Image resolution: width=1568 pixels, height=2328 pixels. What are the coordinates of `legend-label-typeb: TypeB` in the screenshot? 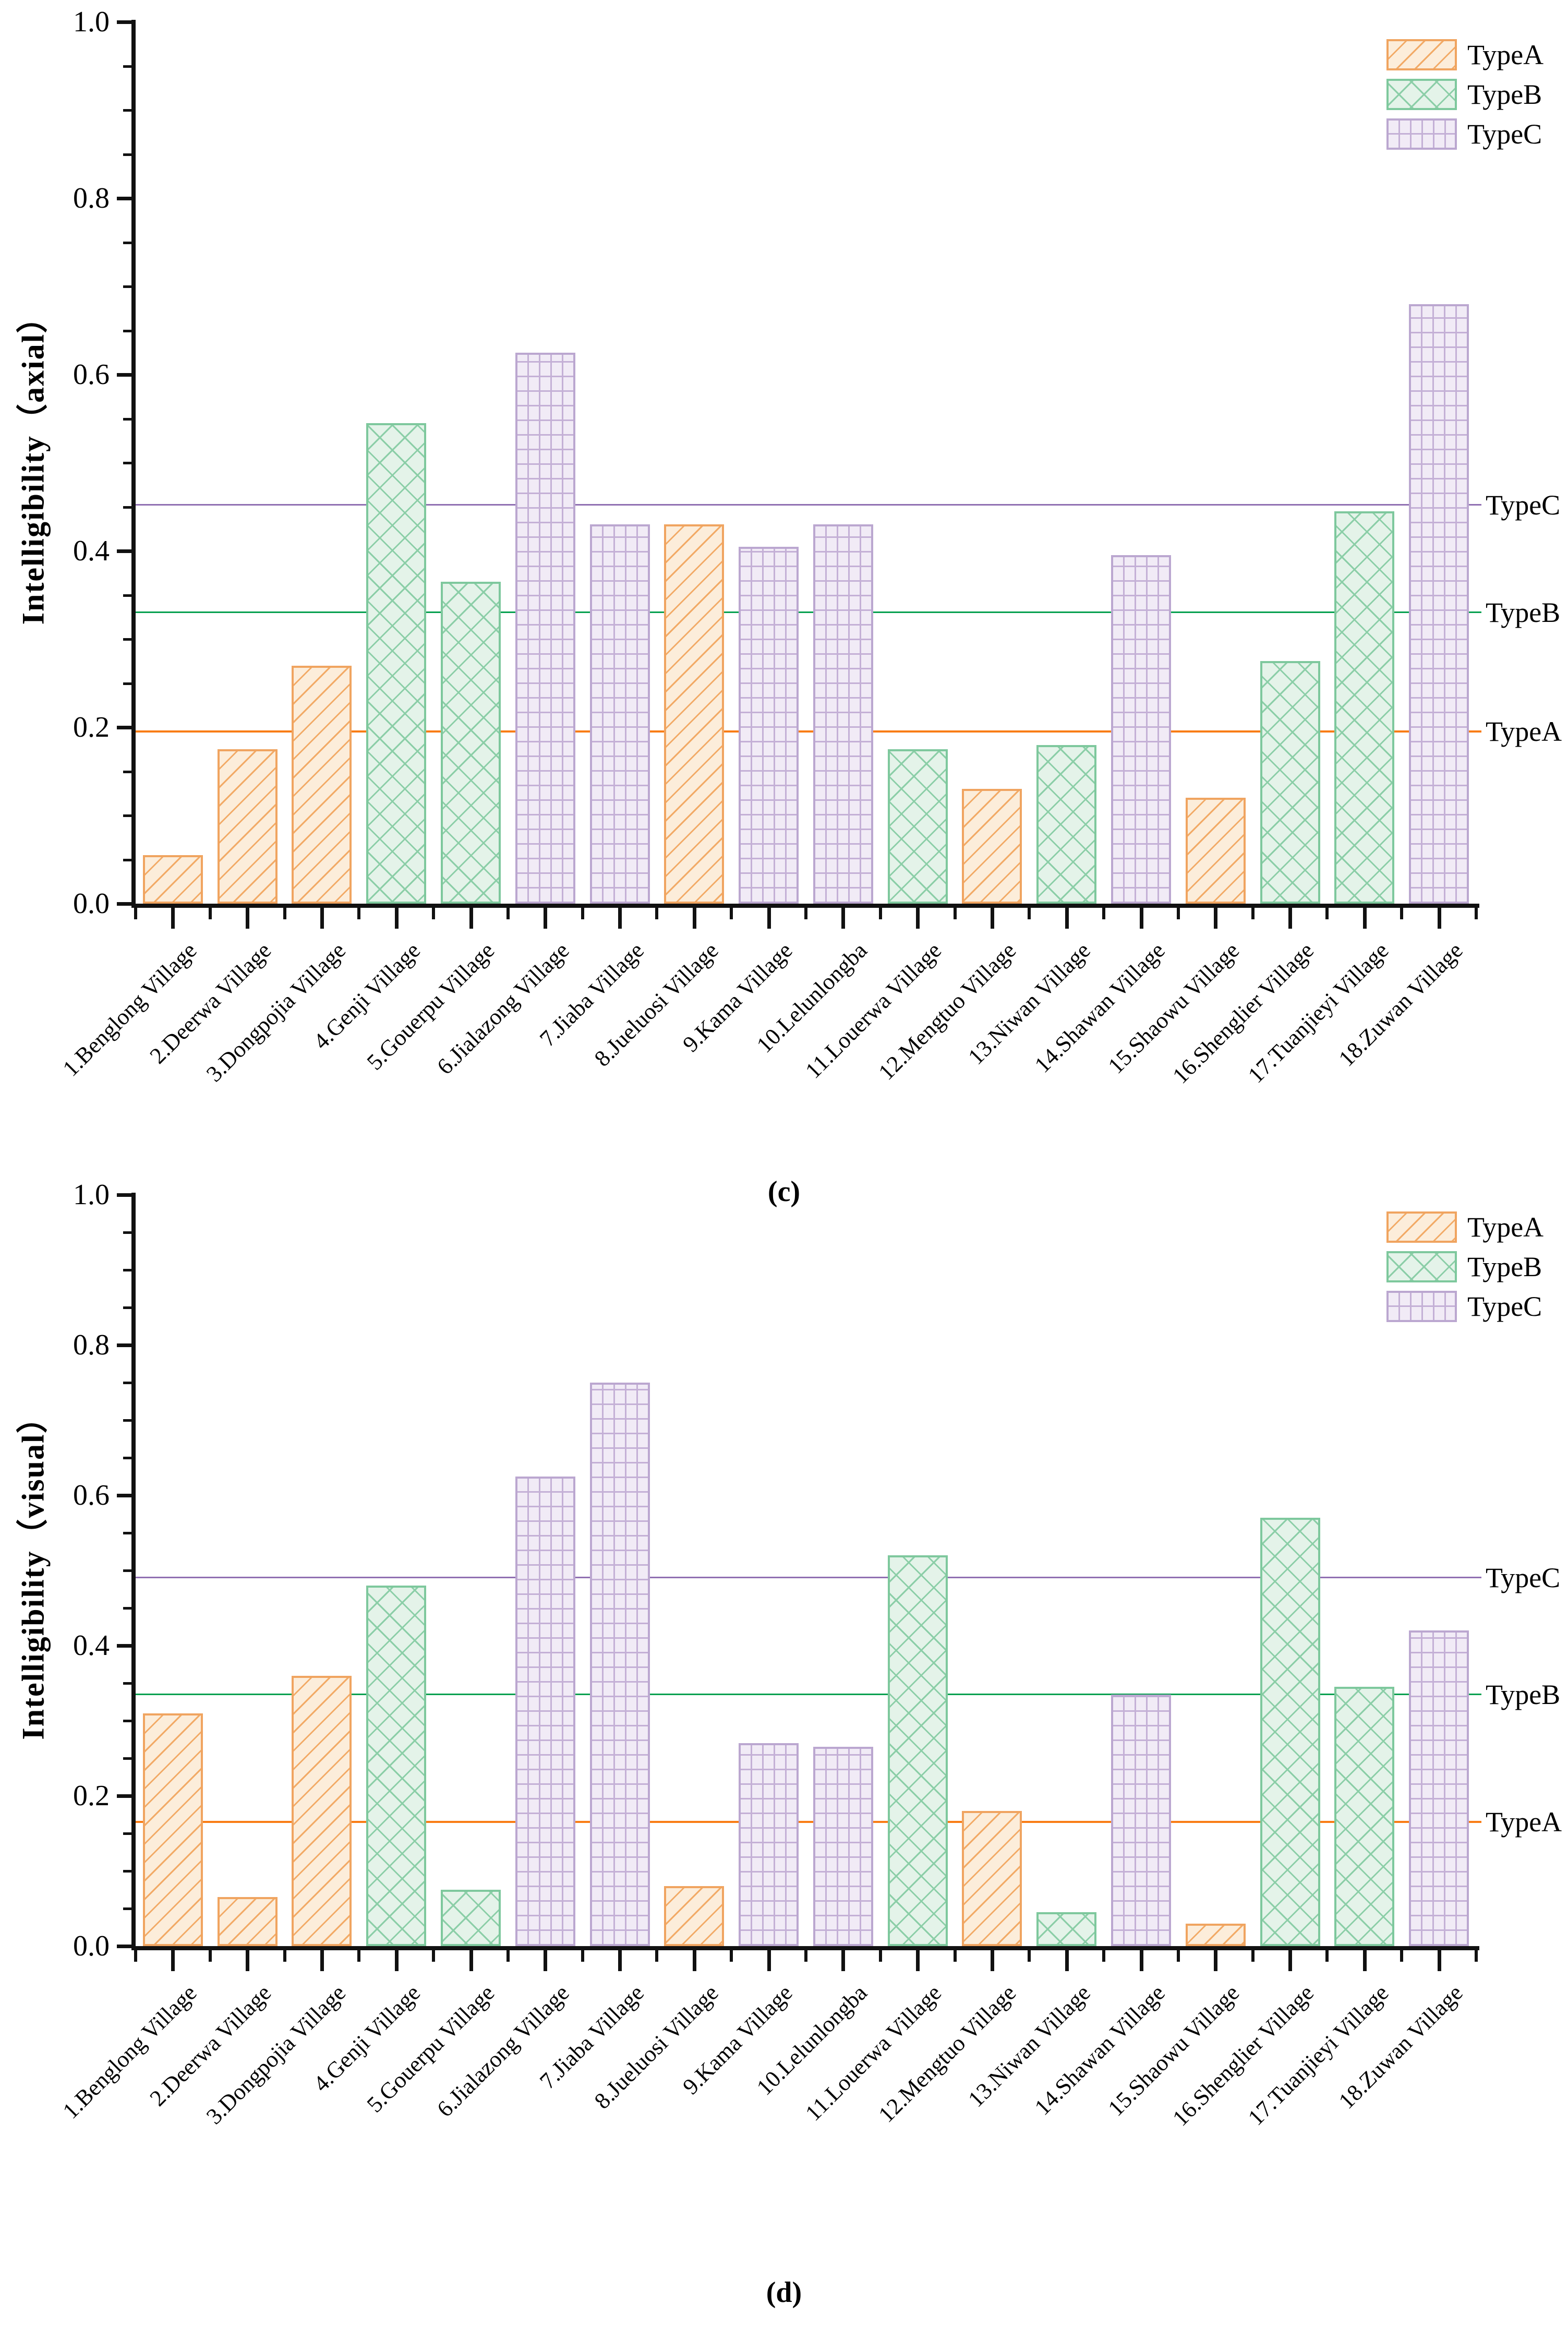 It's located at (1504, 94).